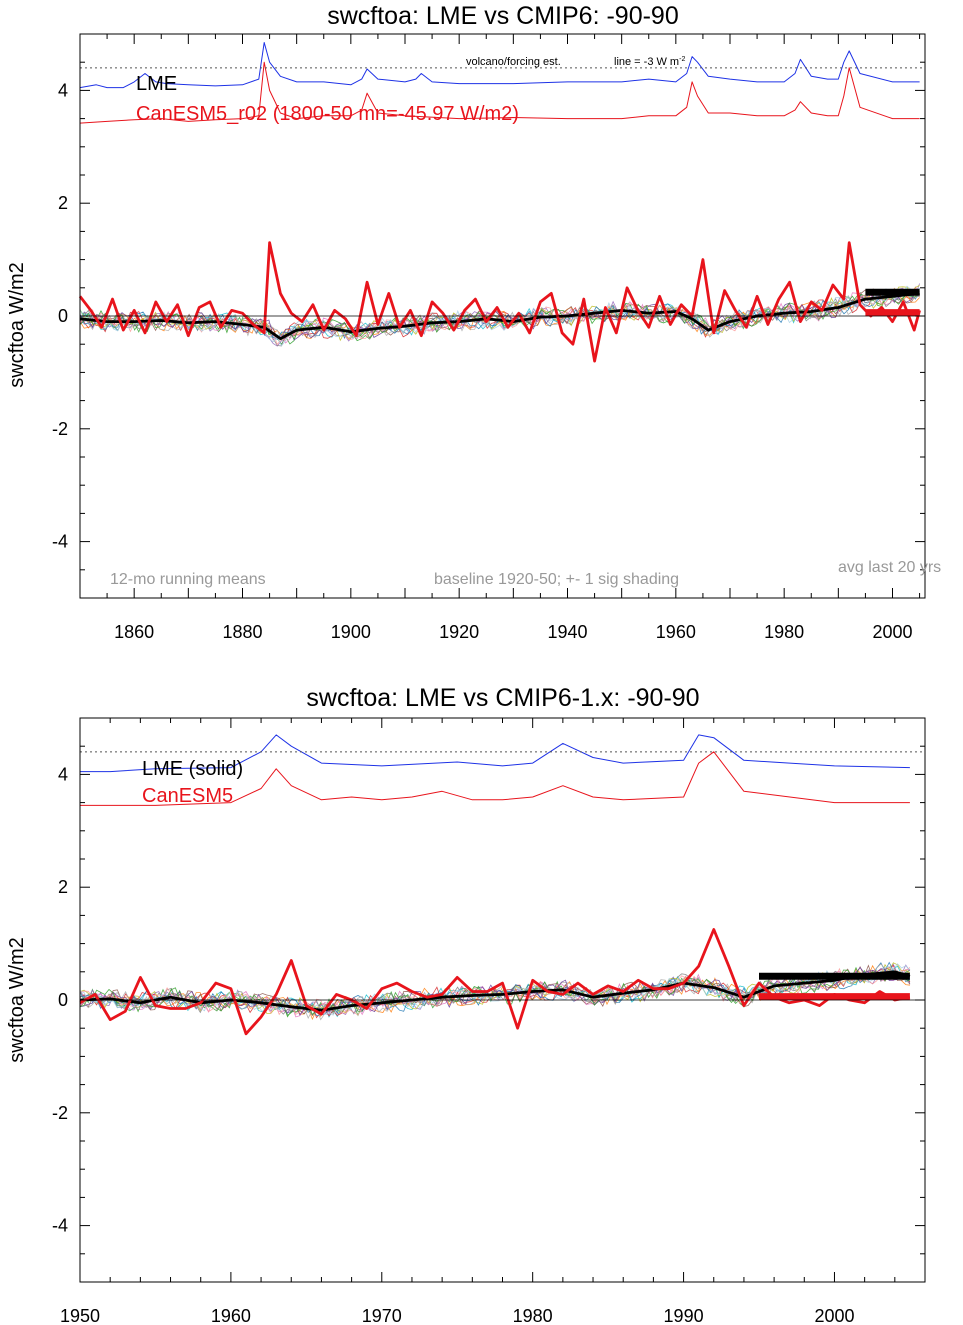 This screenshot has height=1325, width=963. I want to click on x-tick-label: 1860, so click(134, 632).